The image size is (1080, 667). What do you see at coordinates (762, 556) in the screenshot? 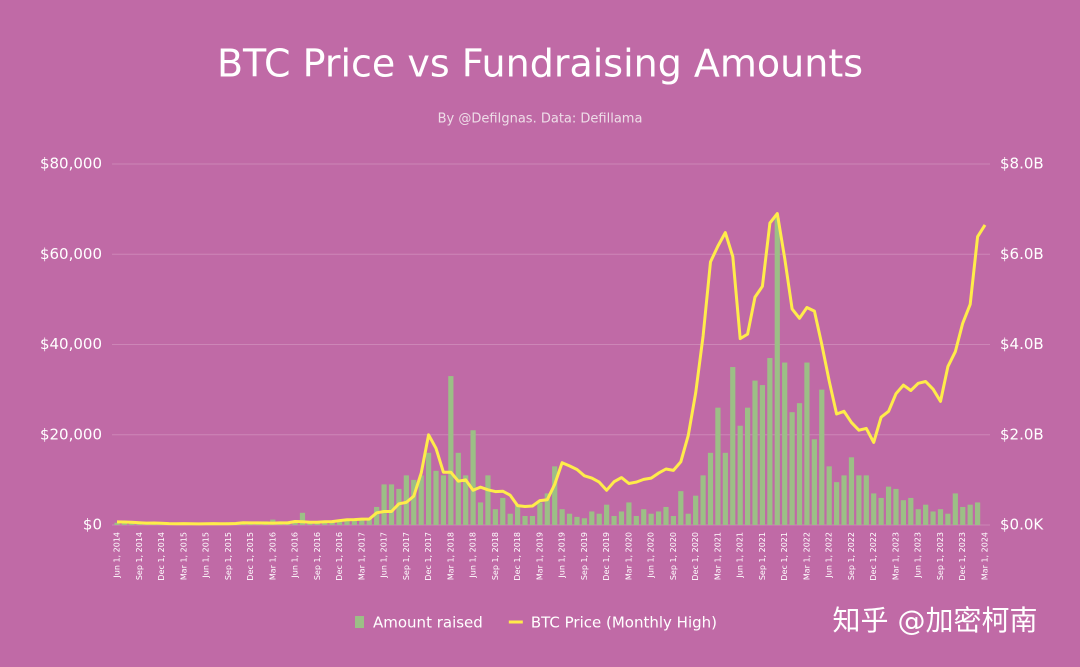
I see `x-tick-label: Sep 1, 2021` at bounding box center [762, 556].